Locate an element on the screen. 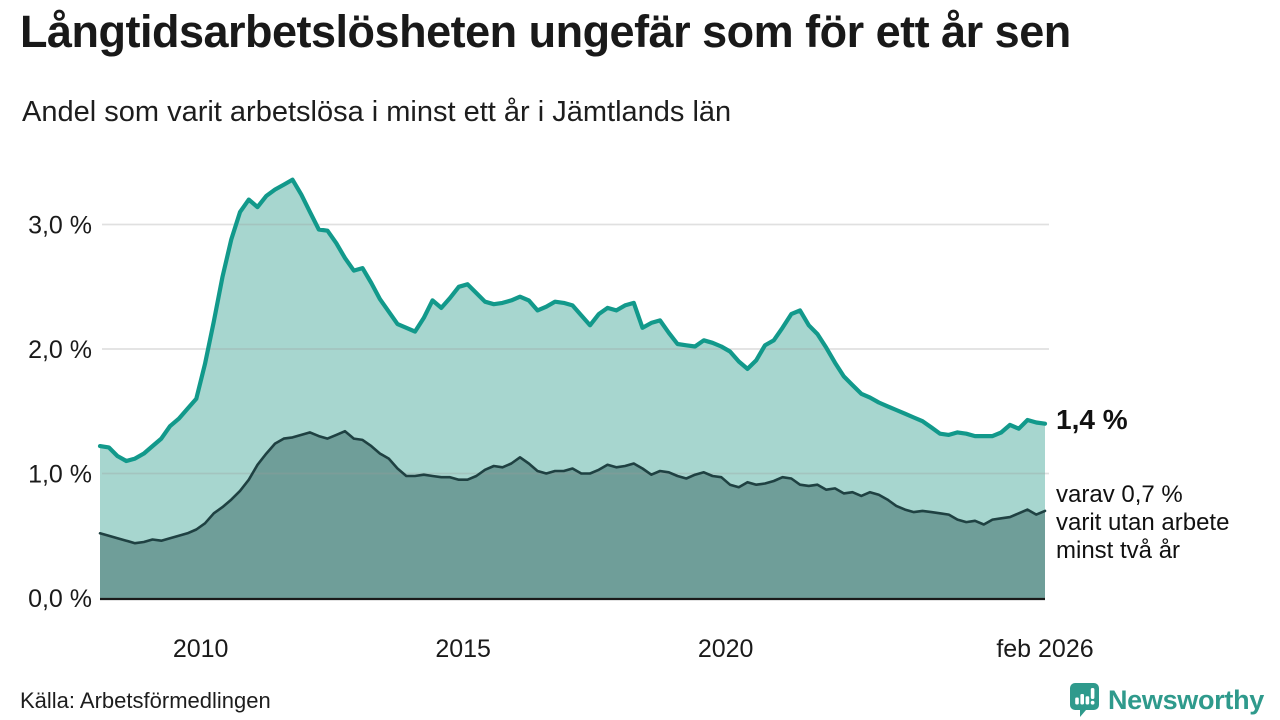  logo-exclamation-bar is located at coordinates (1092, 693).